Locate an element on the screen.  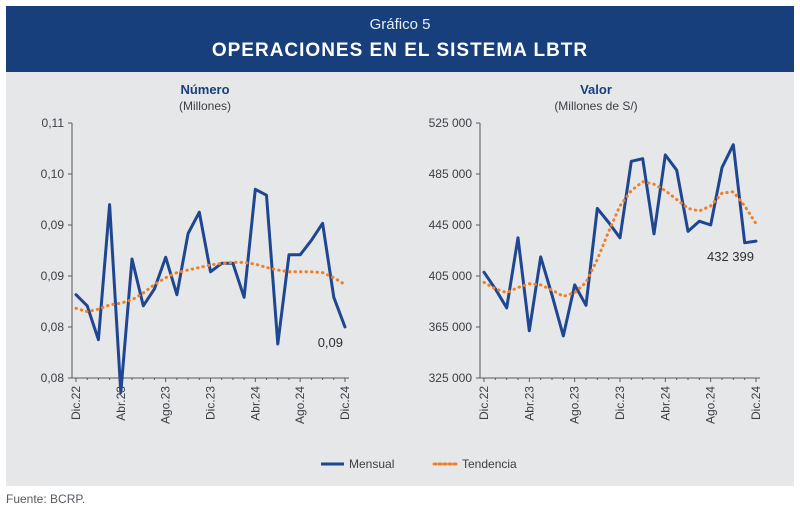
right-x-tick-label: Abr.23 is located at coordinates (529, 403).